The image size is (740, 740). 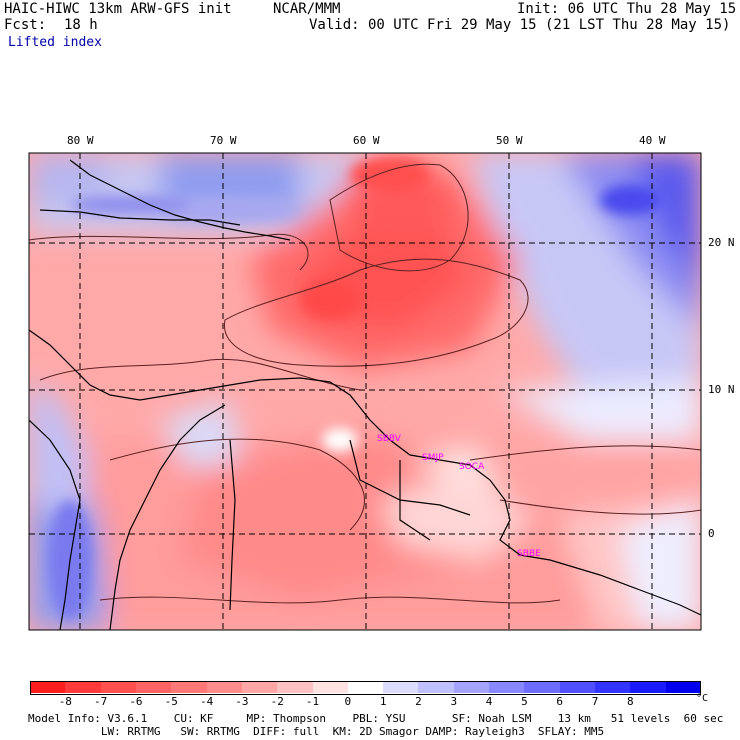 I want to click on colorbar-tick-label: 6, so click(x=560, y=701).